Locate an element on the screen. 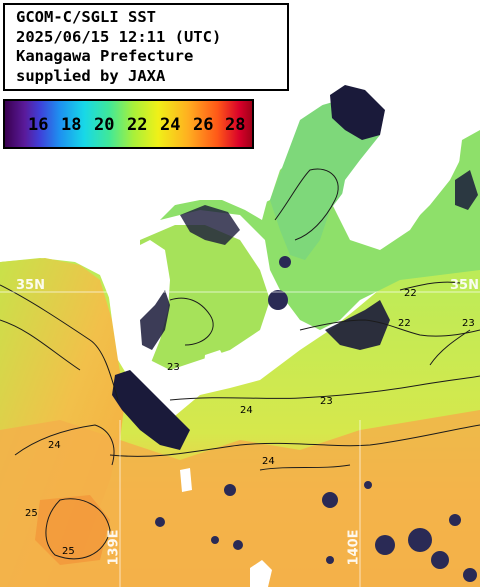  observation-time: 2025/06/15 12:11 (UTC) is located at coordinates (119, 36).